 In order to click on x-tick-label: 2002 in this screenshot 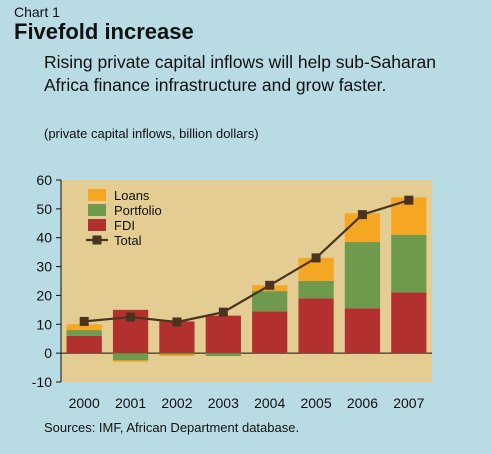, I will do `click(176, 403)`.